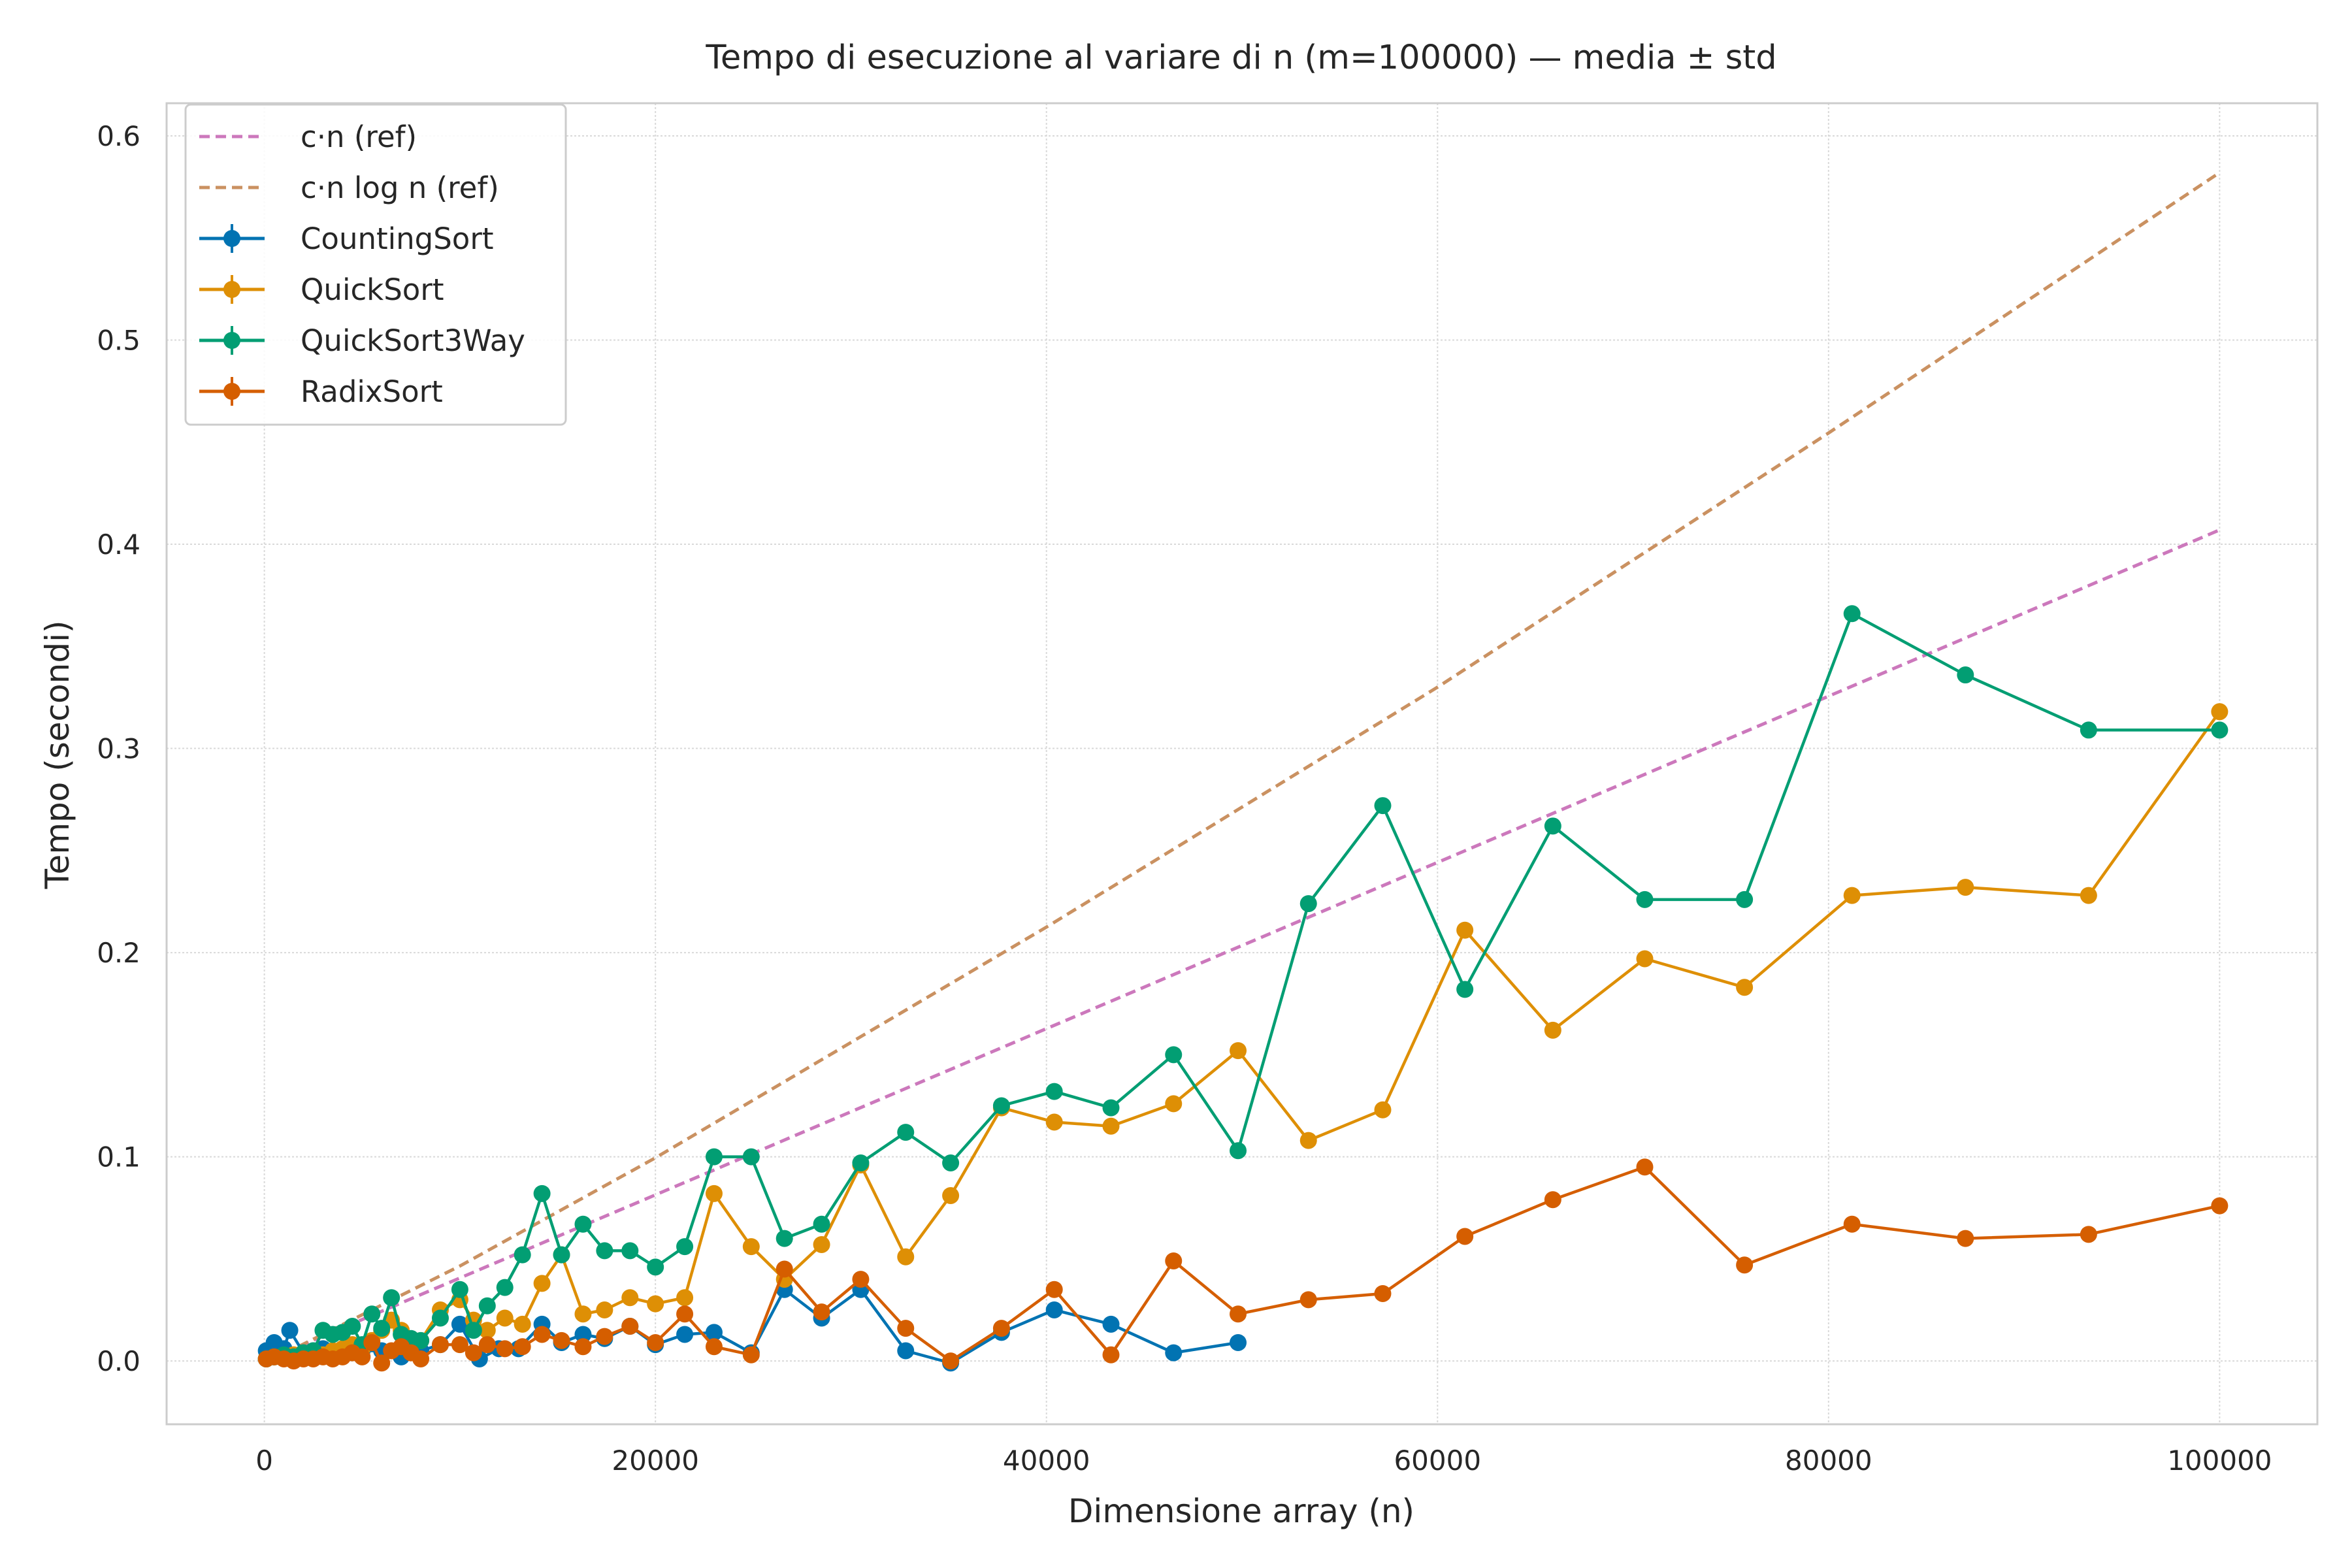  I want to click on series-radixsort, so click(1243, 1265).